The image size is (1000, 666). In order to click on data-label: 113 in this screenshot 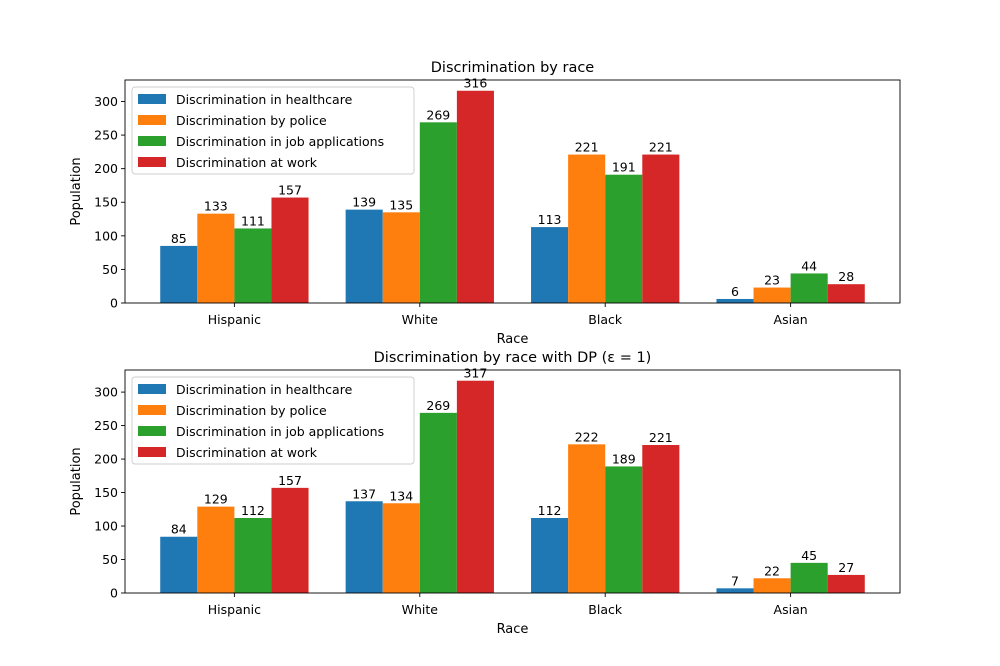, I will do `click(550, 219)`.